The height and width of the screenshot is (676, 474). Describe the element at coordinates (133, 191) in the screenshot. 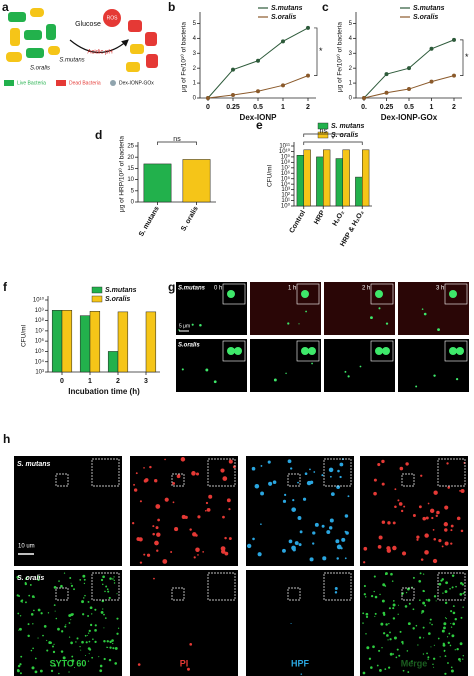

I see `y-tick-label: 5` at that location.